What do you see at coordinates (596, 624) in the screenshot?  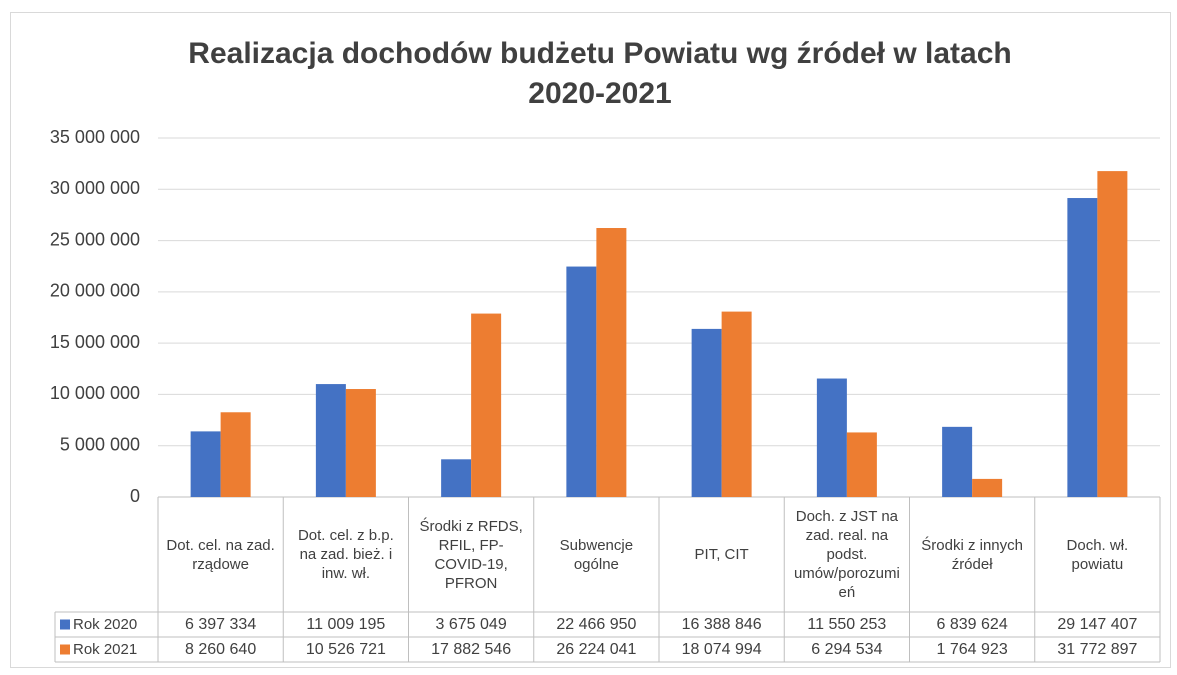 I see `table-value: 22 466 950` at bounding box center [596, 624].